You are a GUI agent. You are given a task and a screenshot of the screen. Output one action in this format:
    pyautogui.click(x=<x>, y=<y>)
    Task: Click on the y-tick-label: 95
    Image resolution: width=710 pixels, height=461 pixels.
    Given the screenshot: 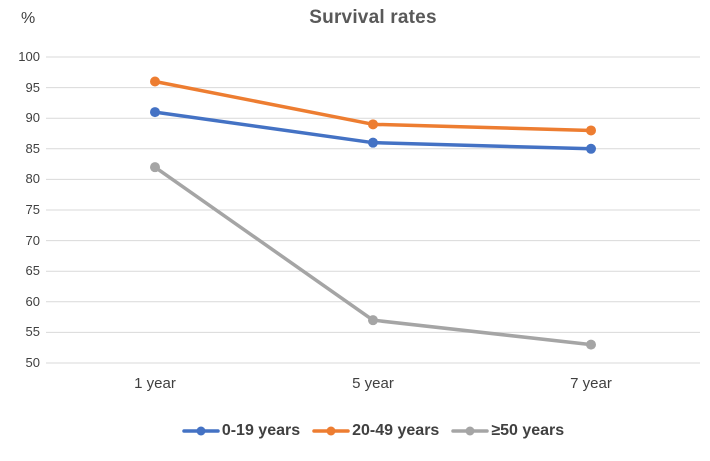 What is the action you would take?
    pyautogui.click(x=32, y=87)
    